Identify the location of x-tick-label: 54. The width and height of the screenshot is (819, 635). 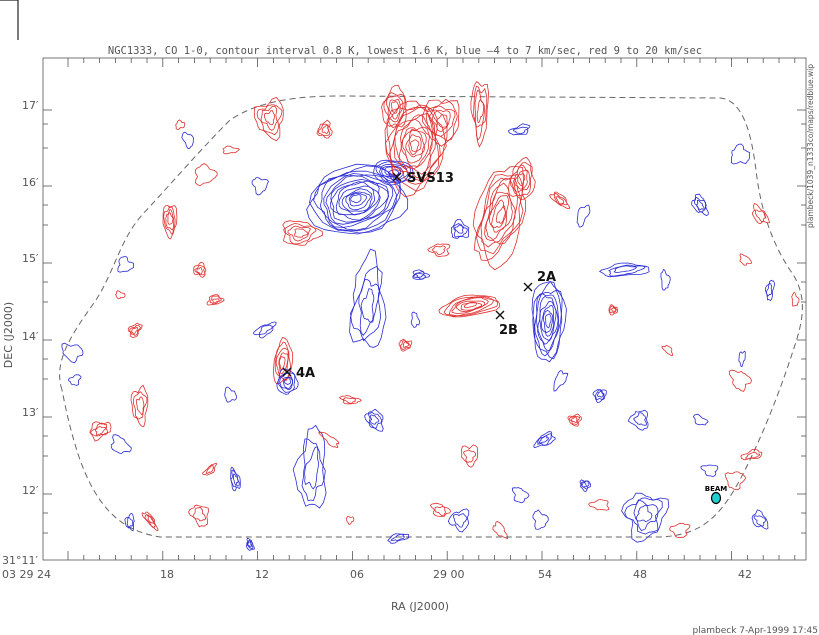
(545, 574).